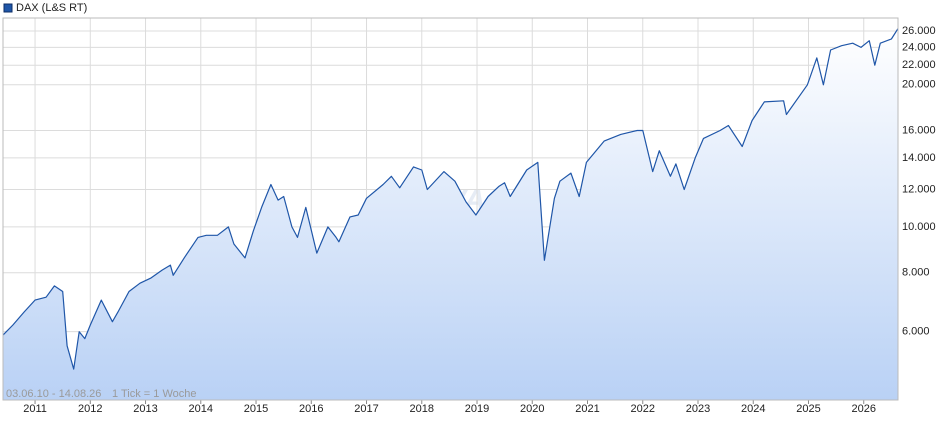 The height and width of the screenshot is (435, 940). What do you see at coordinates (51, 8) in the screenshot?
I see `legend-label: DAX (L&S RT)` at bounding box center [51, 8].